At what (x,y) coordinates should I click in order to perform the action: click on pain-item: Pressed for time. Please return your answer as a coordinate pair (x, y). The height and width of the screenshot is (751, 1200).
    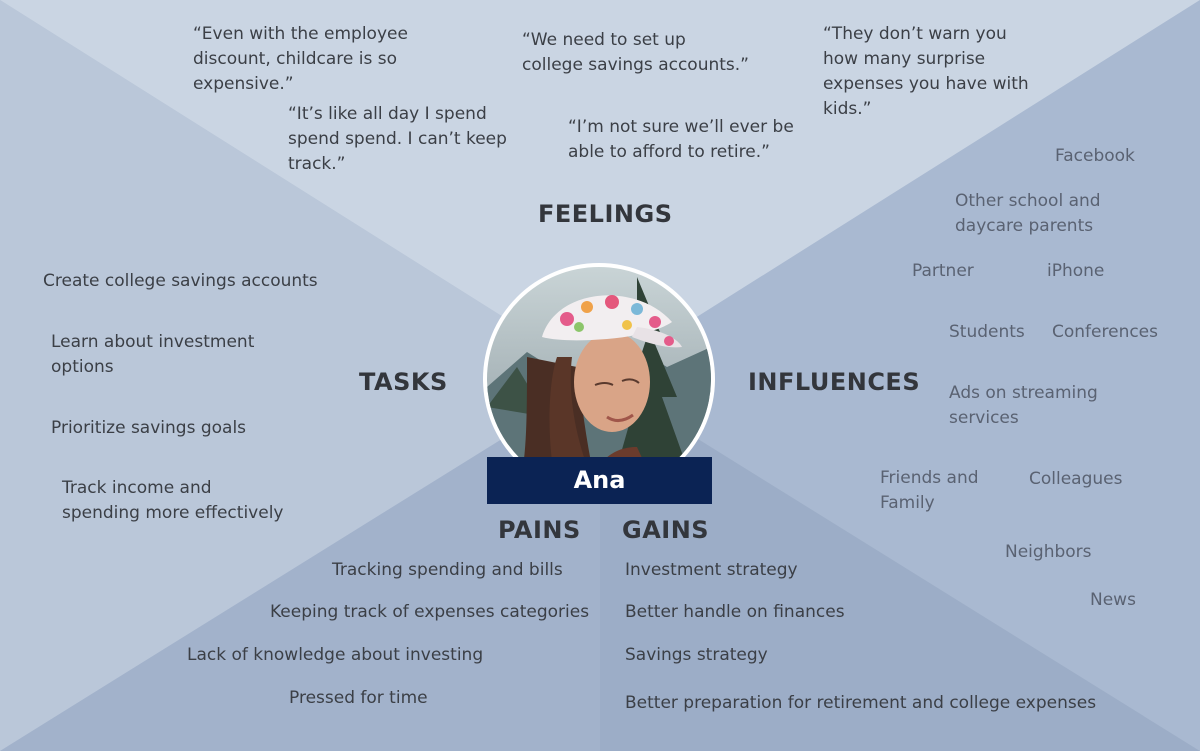
    Looking at the image, I should click on (358, 698).